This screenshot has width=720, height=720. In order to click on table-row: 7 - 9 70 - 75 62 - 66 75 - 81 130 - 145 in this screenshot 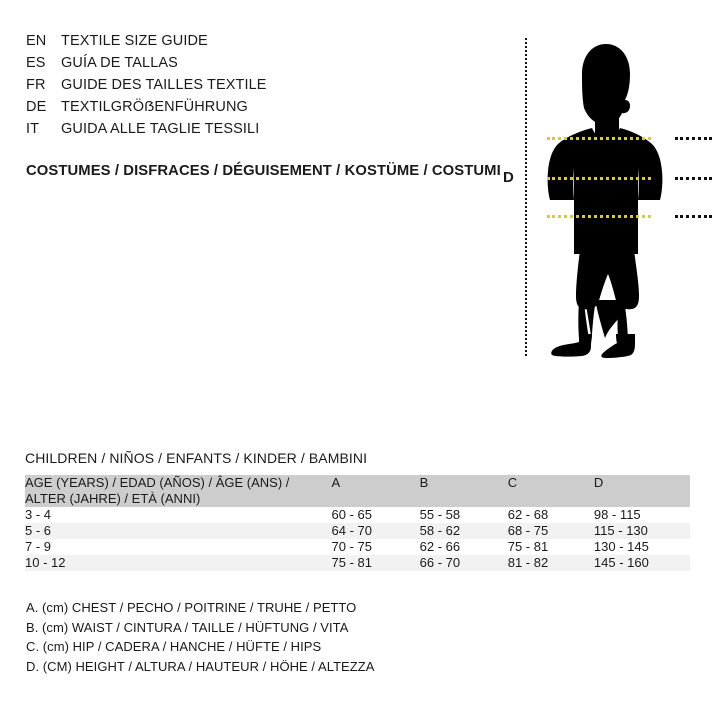, I will do `click(357, 547)`.